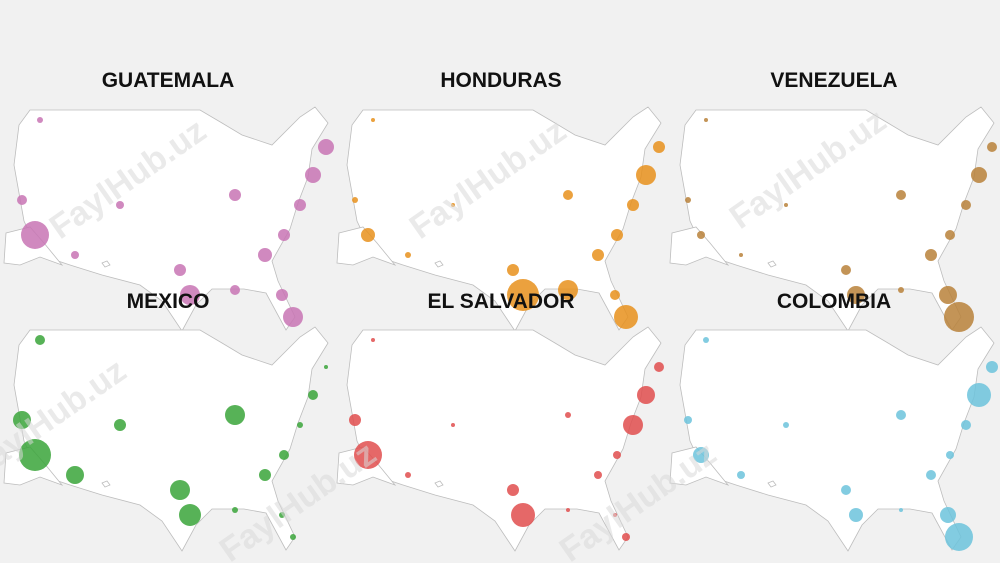  I want to click on map-title: COLOMBIA, so click(834, 301).